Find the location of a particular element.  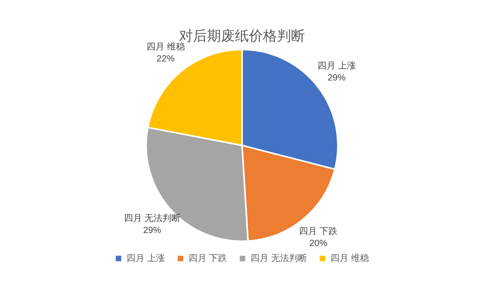

slice-label: 四月 下跌 is located at coordinates (318, 231).